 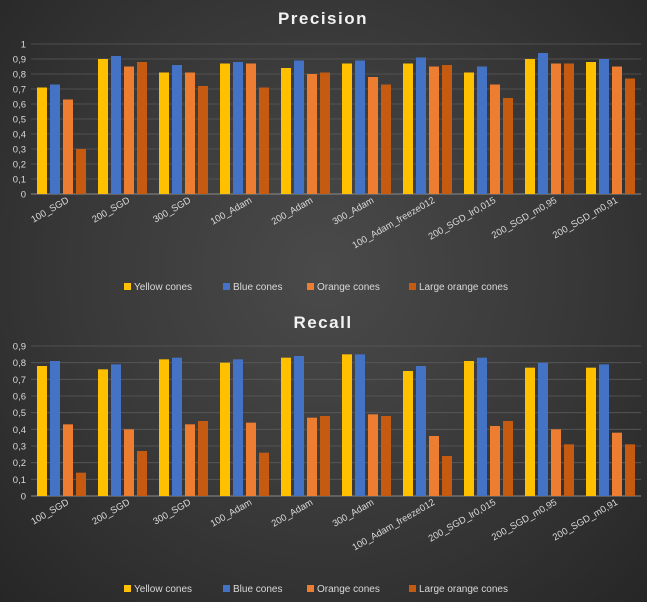 What do you see at coordinates (163, 287) in the screenshot?
I see `legend-label: Yellow cones` at bounding box center [163, 287].